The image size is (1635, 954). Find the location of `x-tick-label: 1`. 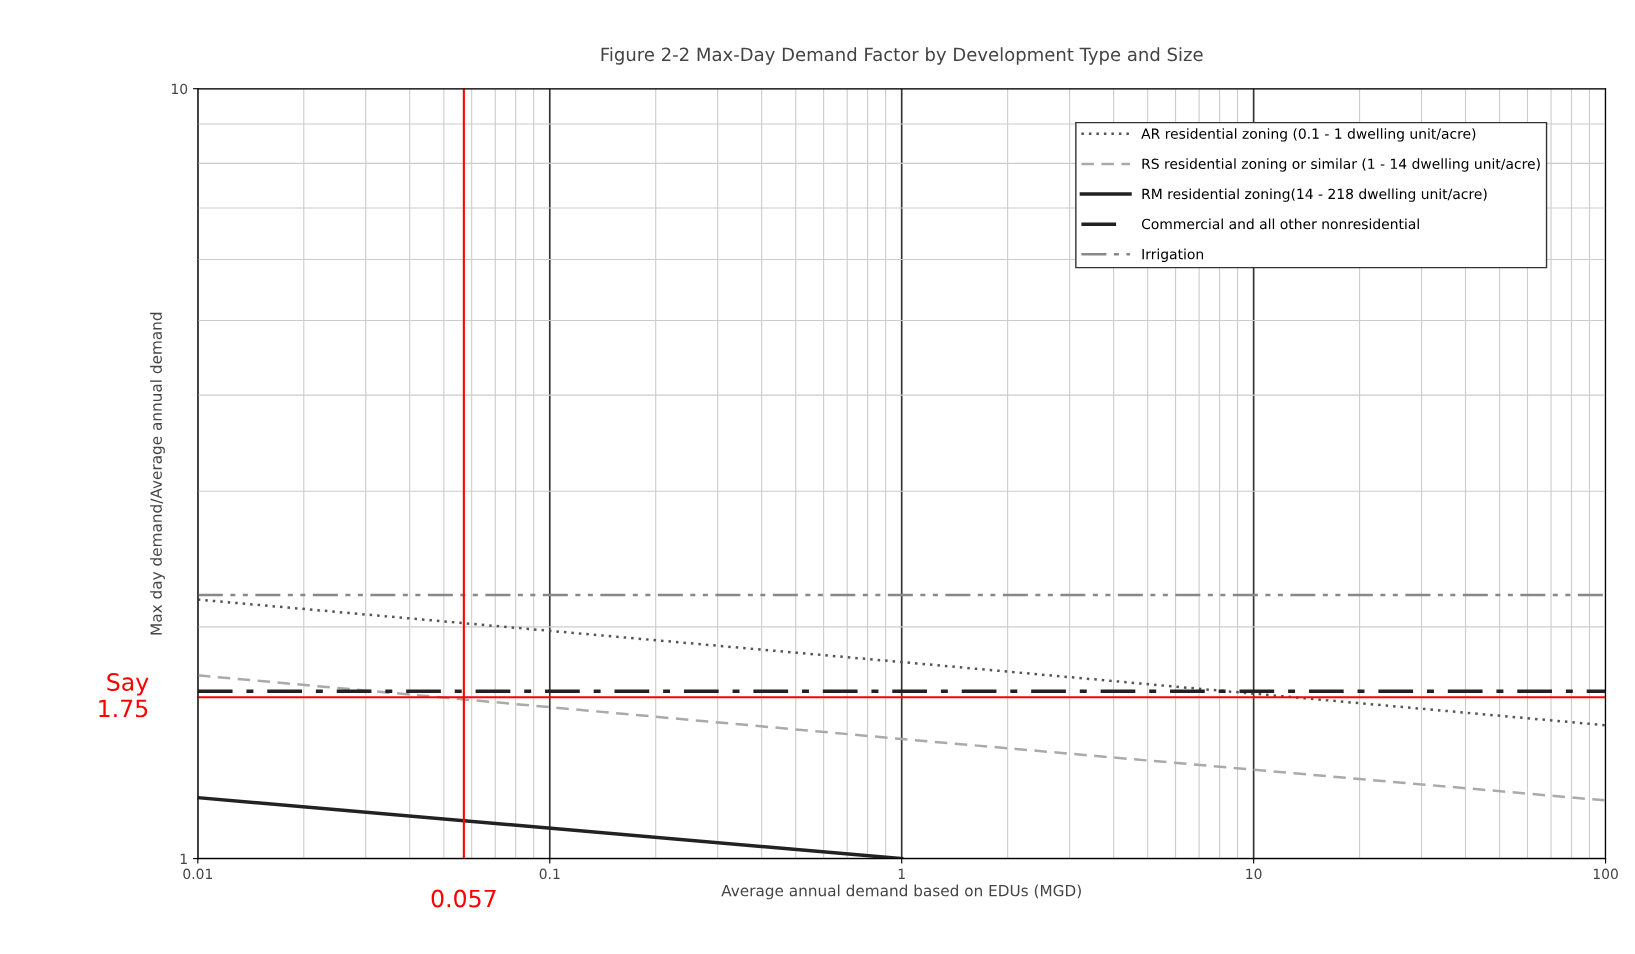

x-tick-label: 1 is located at coordinates (901, 873).